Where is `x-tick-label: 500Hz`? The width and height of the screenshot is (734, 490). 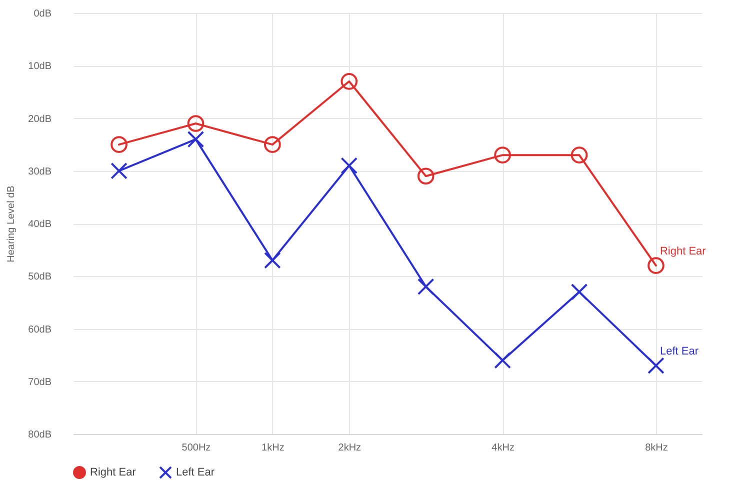 x-tick-label: 500Hz is located at coordinates (196, 448).